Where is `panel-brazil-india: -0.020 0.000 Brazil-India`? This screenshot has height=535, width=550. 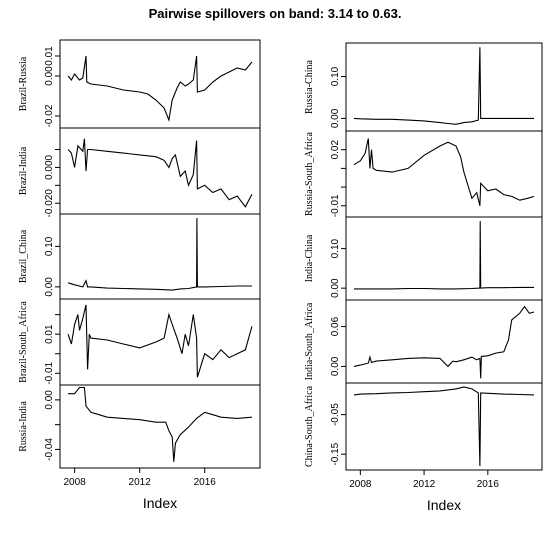 panel-brazil-india: -0.020 0.000 Brazil-India is located at coordinates (139, 172).